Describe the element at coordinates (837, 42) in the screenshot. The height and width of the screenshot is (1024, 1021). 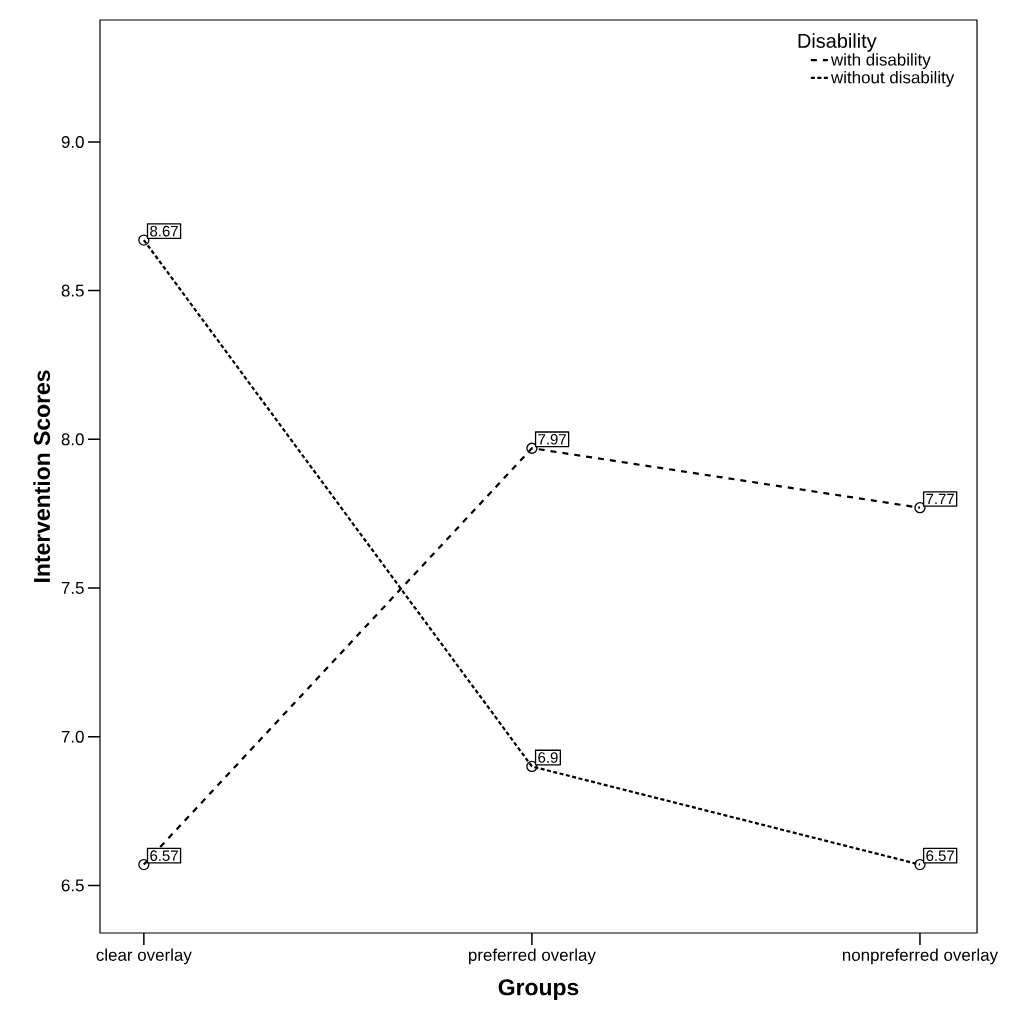
I see `legend-title: Disability` at that location.